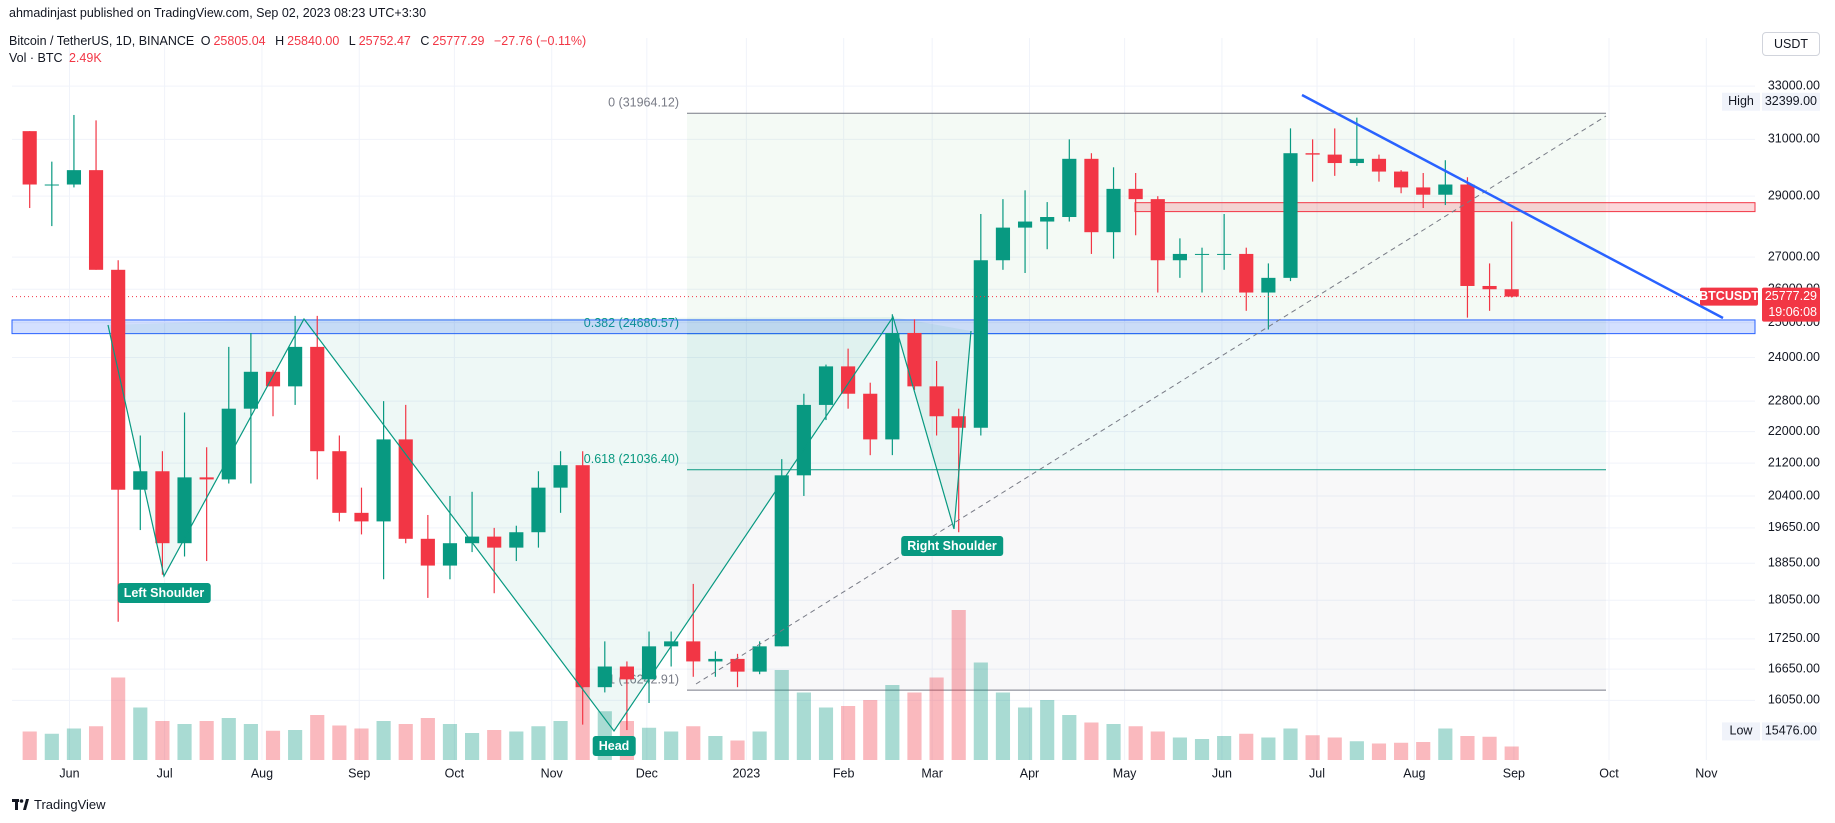 This screenshot has width=1835, height=823. I want to click on symbol-tag: BTCUSDT, so click(1729, 296).